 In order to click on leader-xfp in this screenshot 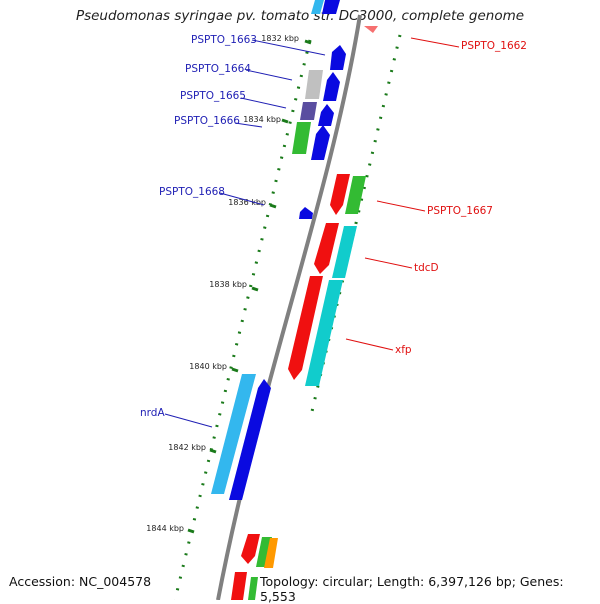, I will do `click(369, 344)`.